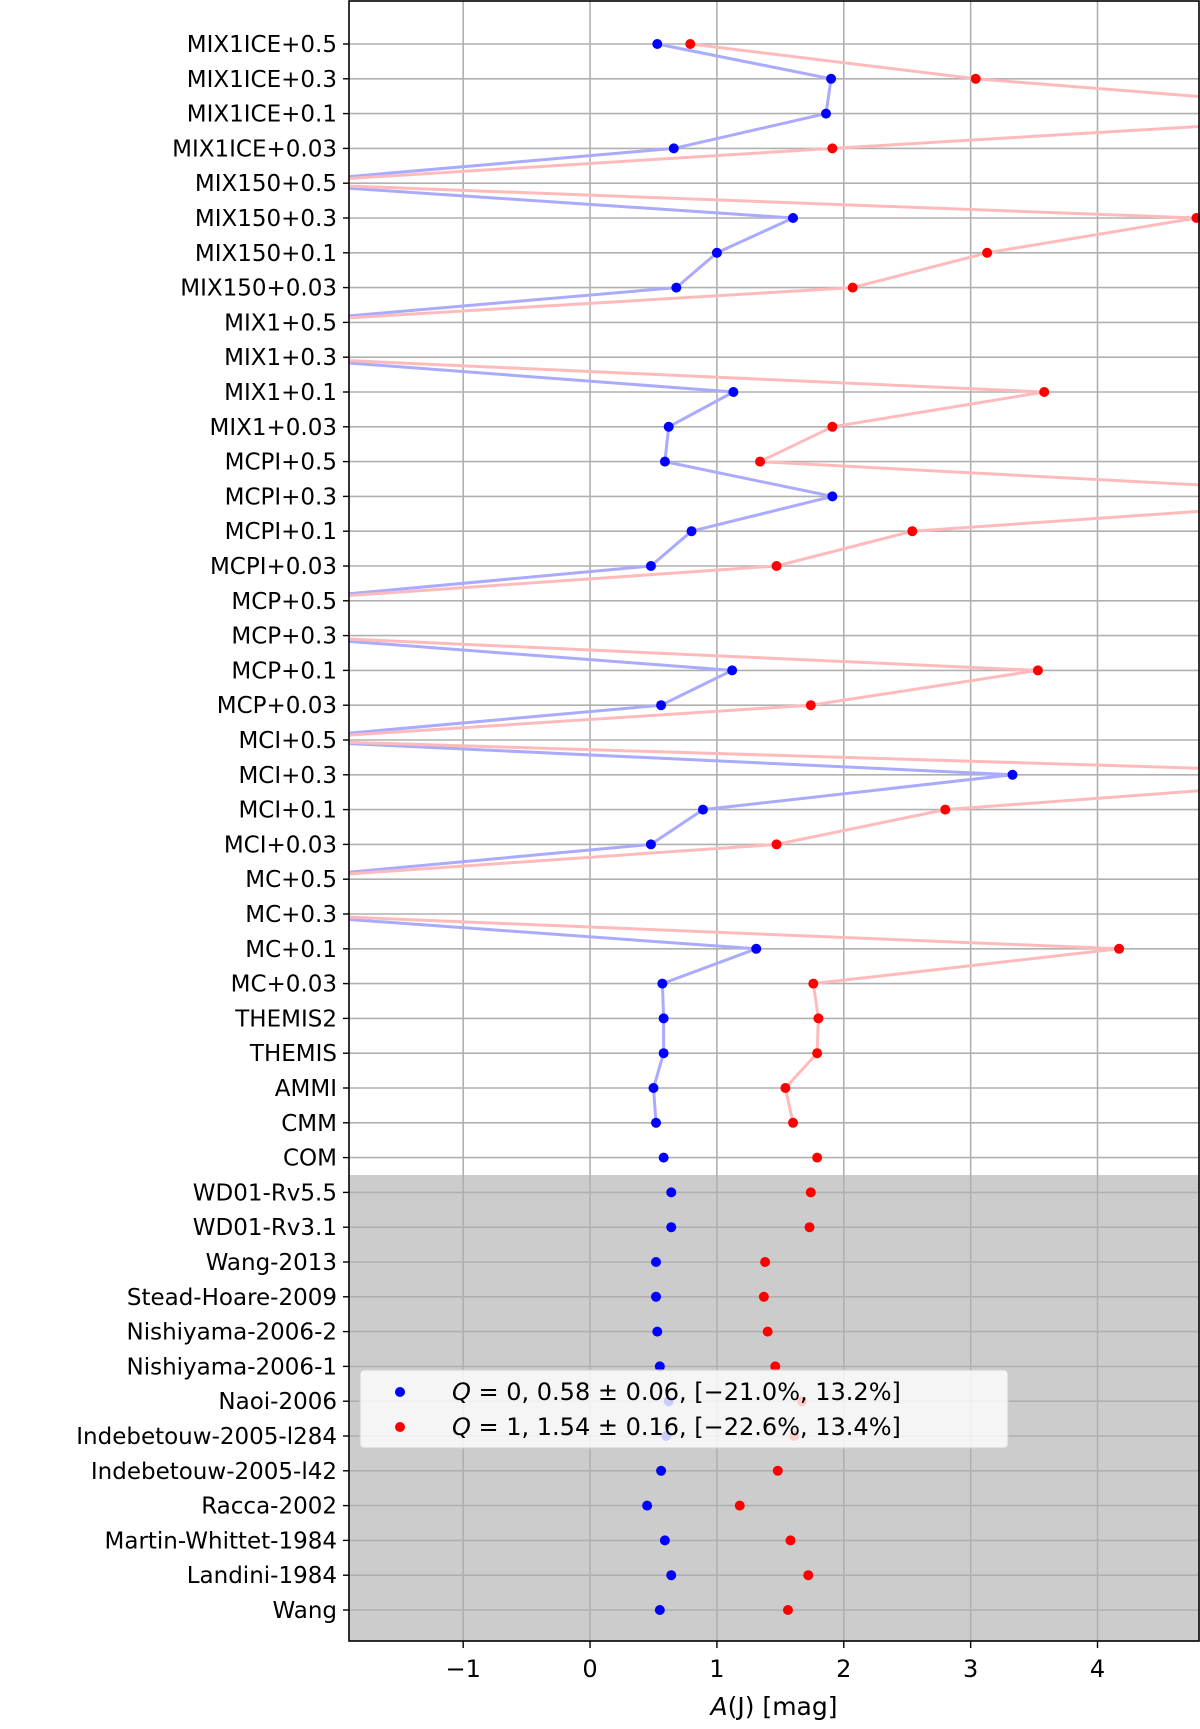  Describe the element at coordinates (663, 1053) in the screenshot. I see `point-q0-themis` at that location.